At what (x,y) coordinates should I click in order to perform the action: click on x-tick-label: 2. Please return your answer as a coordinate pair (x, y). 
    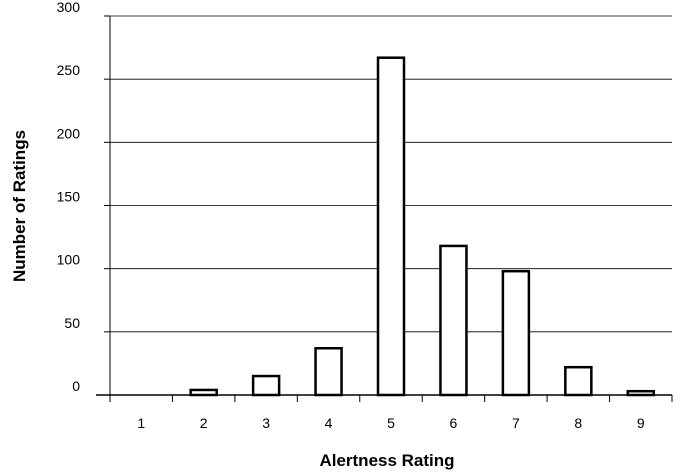
    Looking at the image, I should click on (204, 423).